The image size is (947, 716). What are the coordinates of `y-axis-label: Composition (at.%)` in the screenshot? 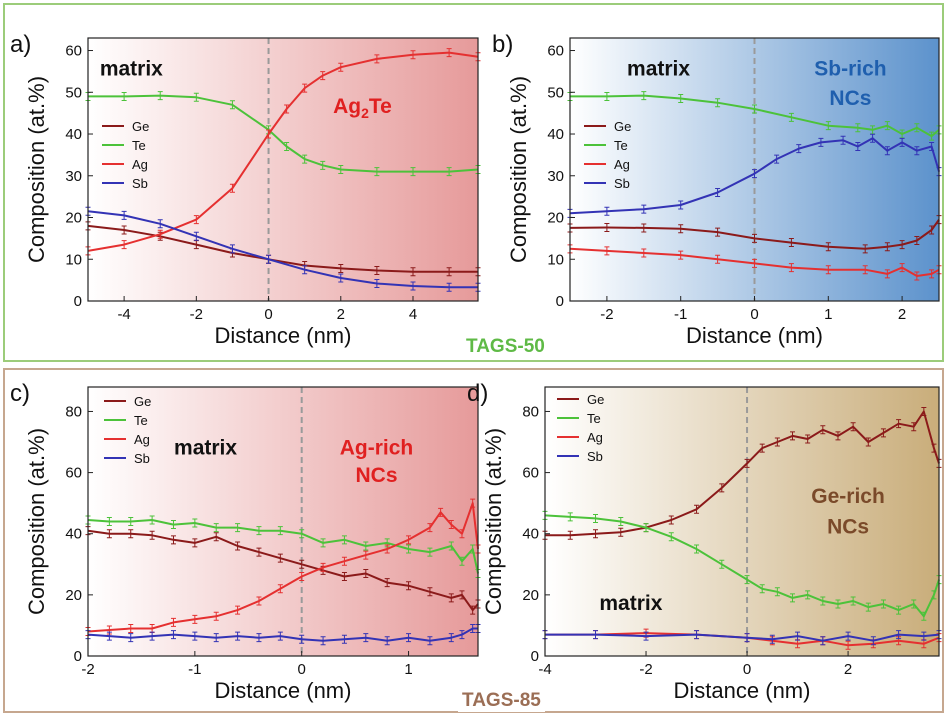 It's located at (493, 521).